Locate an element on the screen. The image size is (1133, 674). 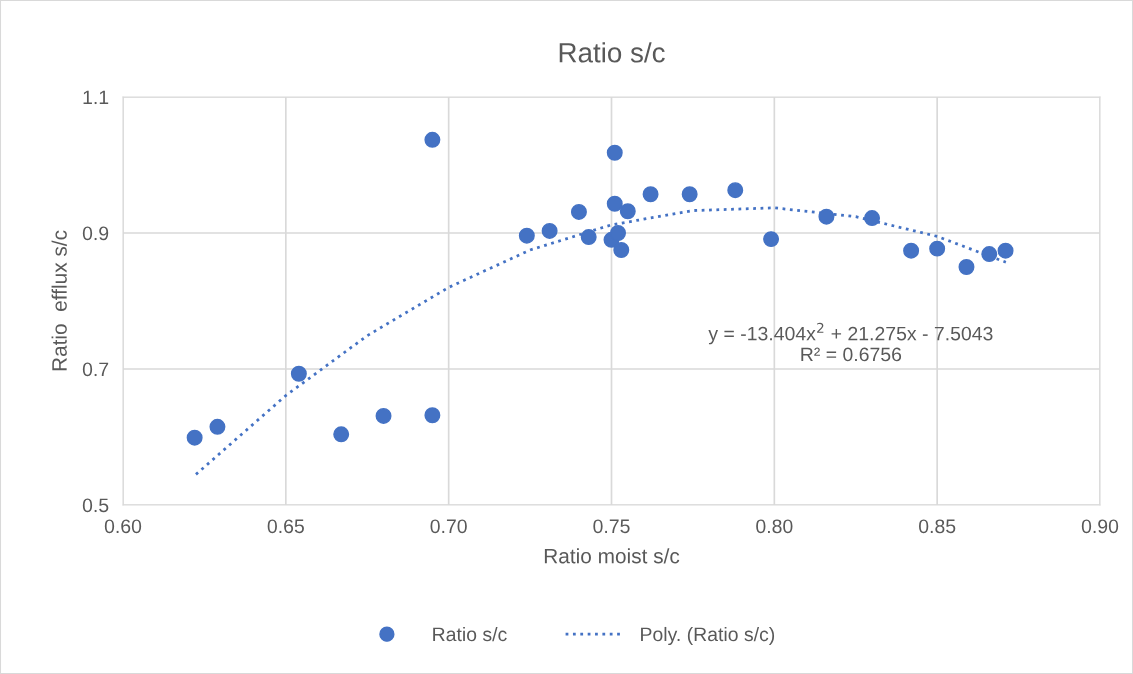
legend-label: Poly. (Ratio s/c) is located at coordinates (708, 636).